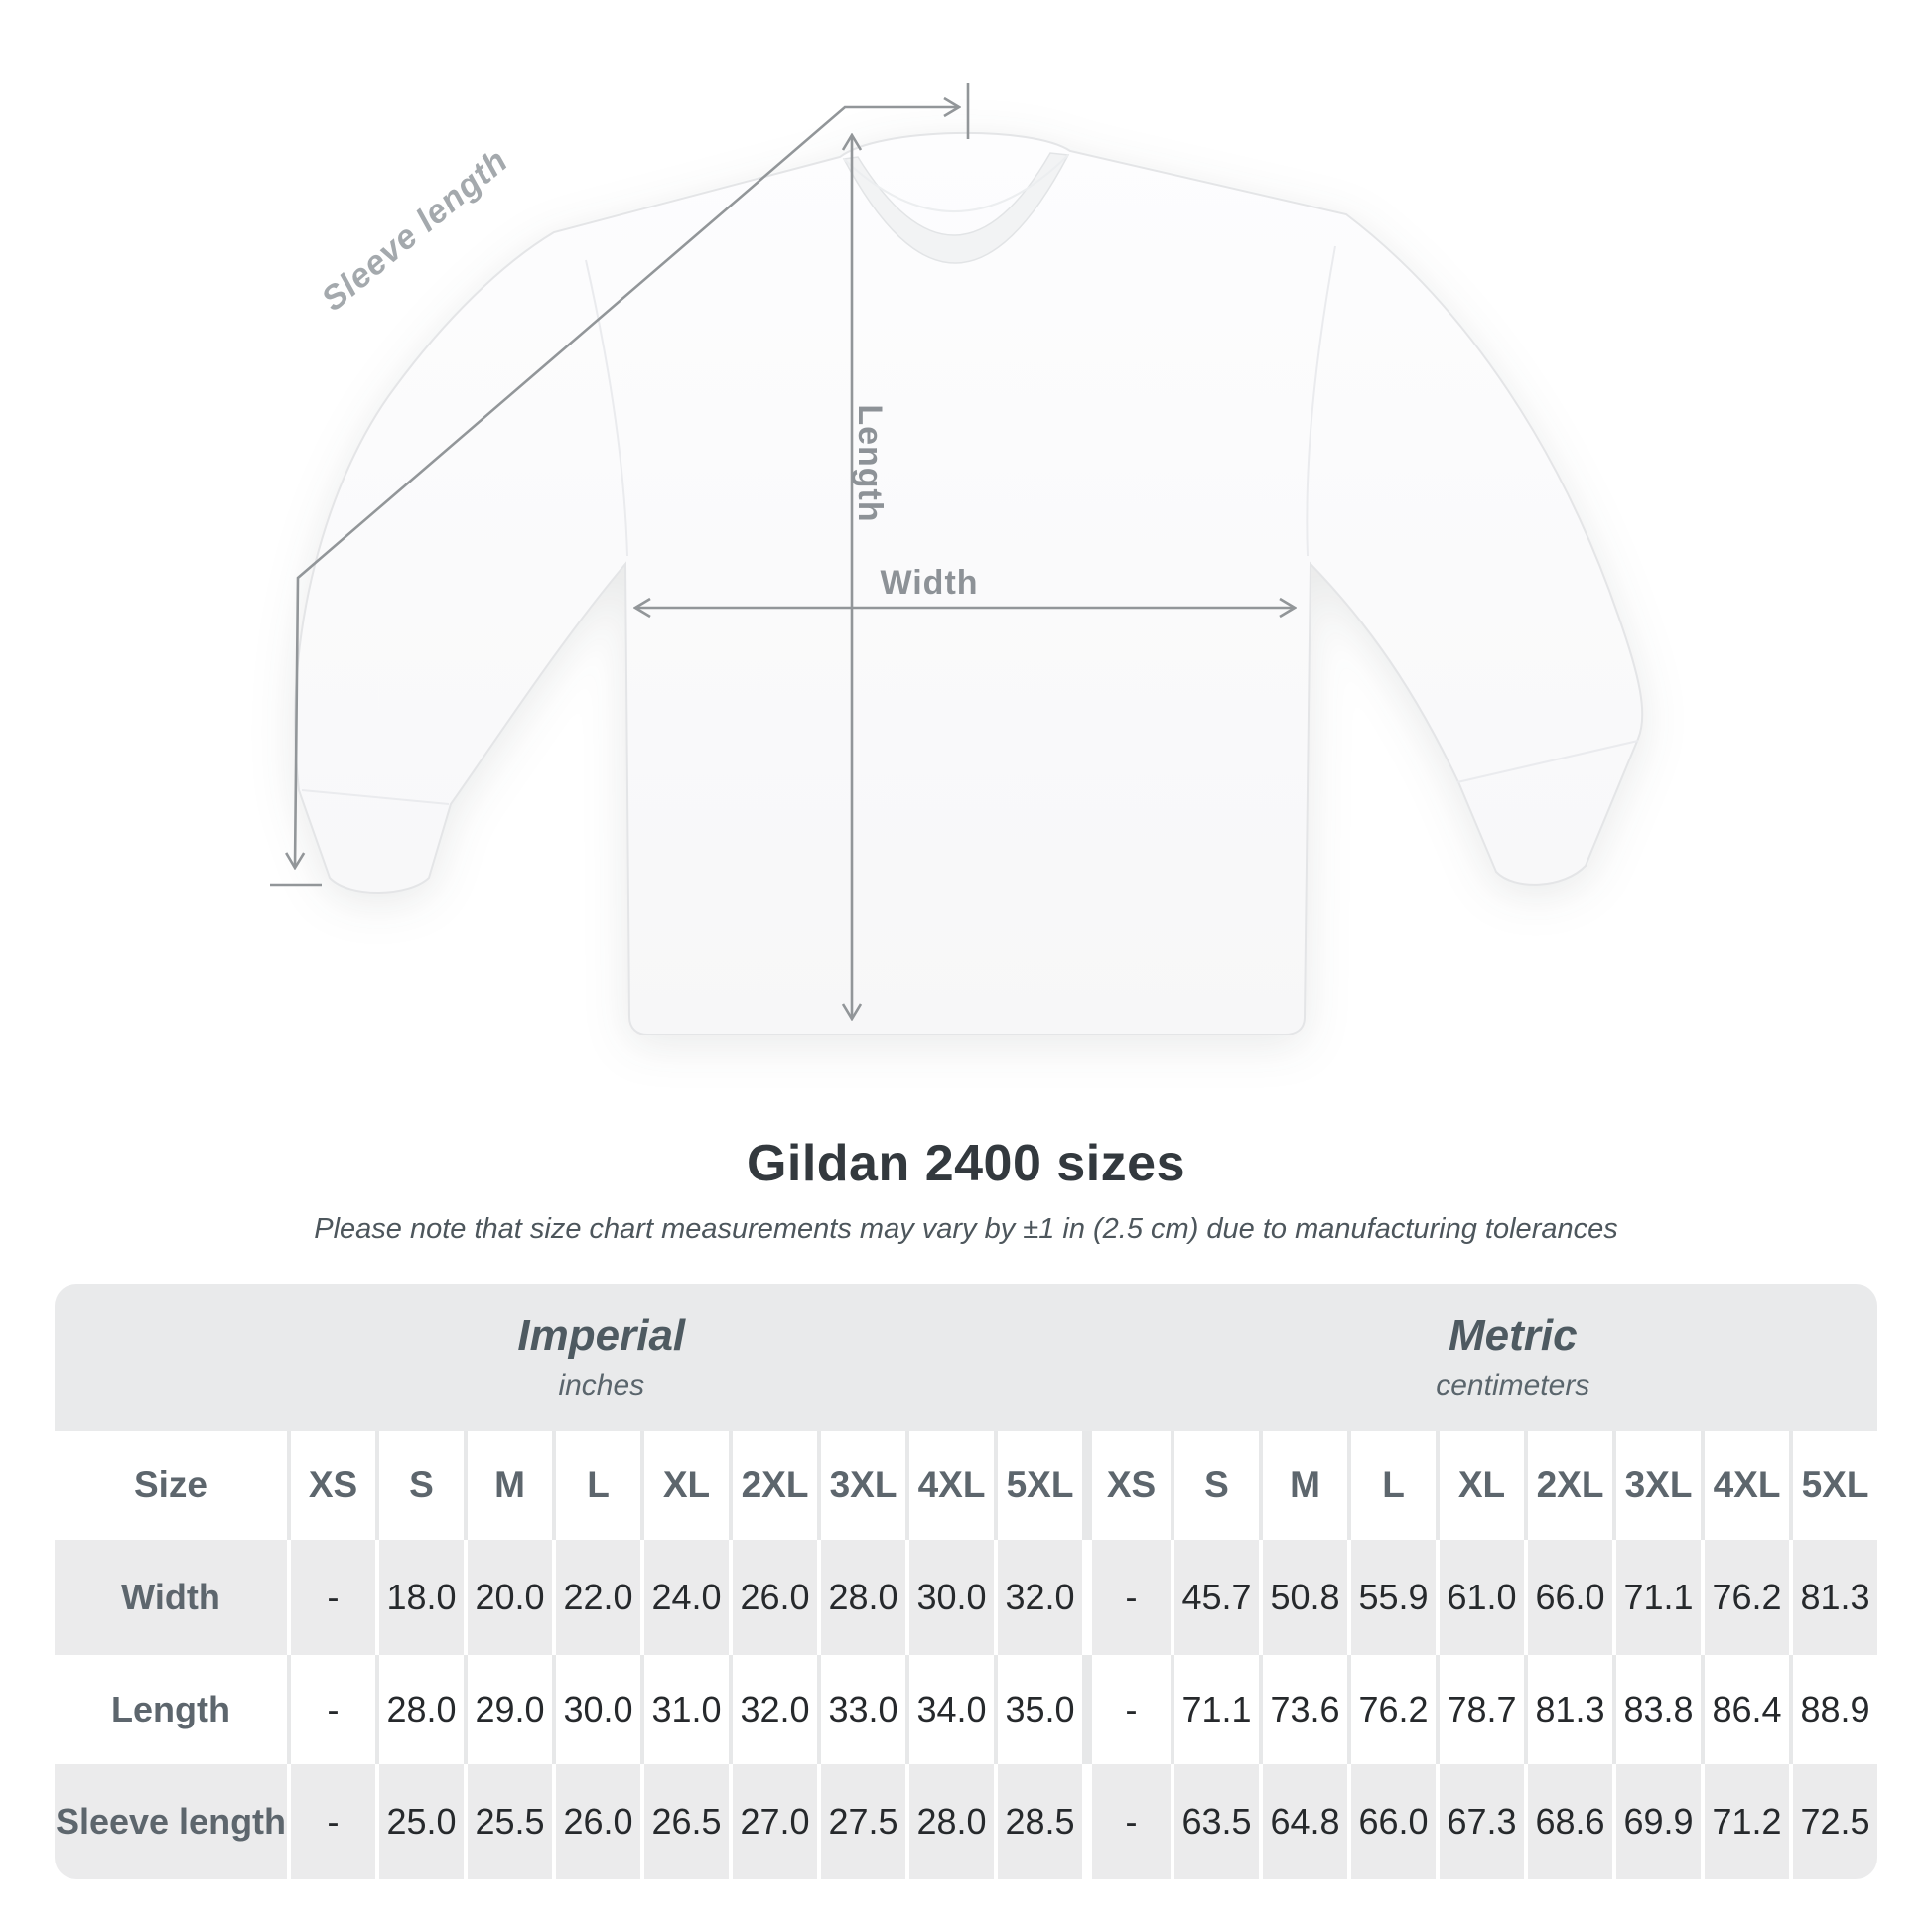  Describe the element at coordinates (1513, 1385) in the screenshot. I see `metric-unit-label: centimeters` at that location.